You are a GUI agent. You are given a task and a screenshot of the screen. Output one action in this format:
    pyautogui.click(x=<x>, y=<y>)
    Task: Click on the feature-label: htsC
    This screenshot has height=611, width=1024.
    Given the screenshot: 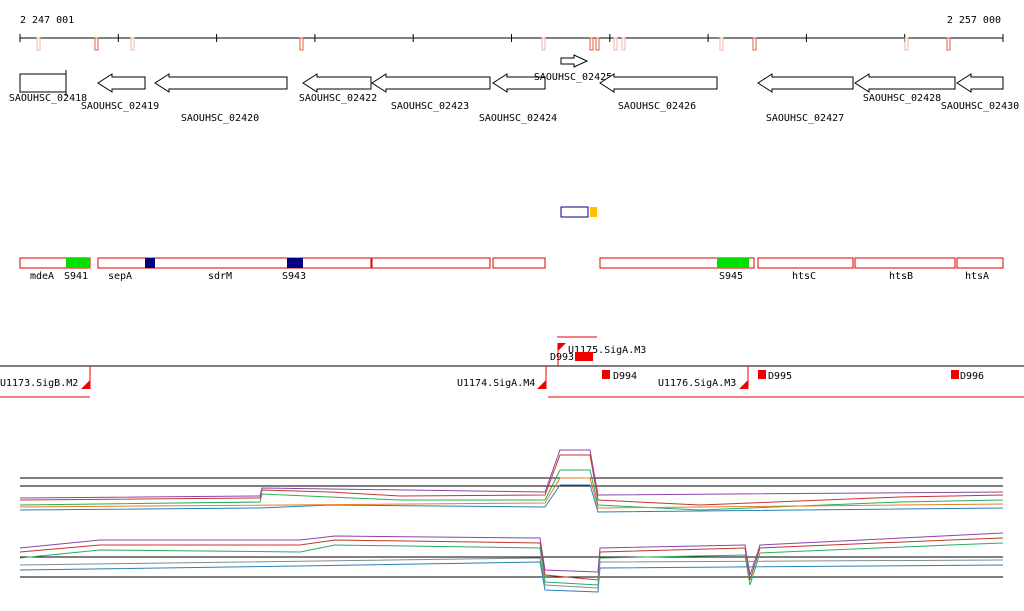 What is the action you would take?
    pyautogui.click(x=804, y=276)
    